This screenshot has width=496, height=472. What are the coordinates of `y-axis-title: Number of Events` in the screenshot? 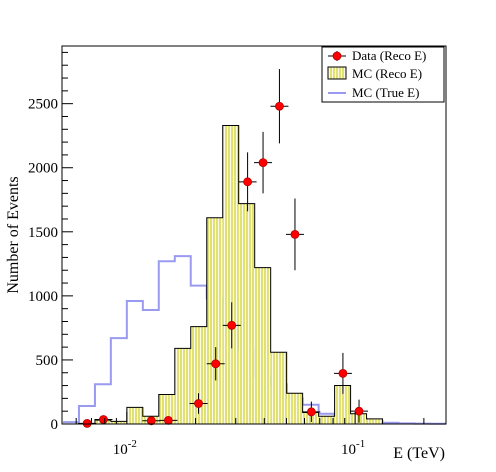 It's located at (13, 234).